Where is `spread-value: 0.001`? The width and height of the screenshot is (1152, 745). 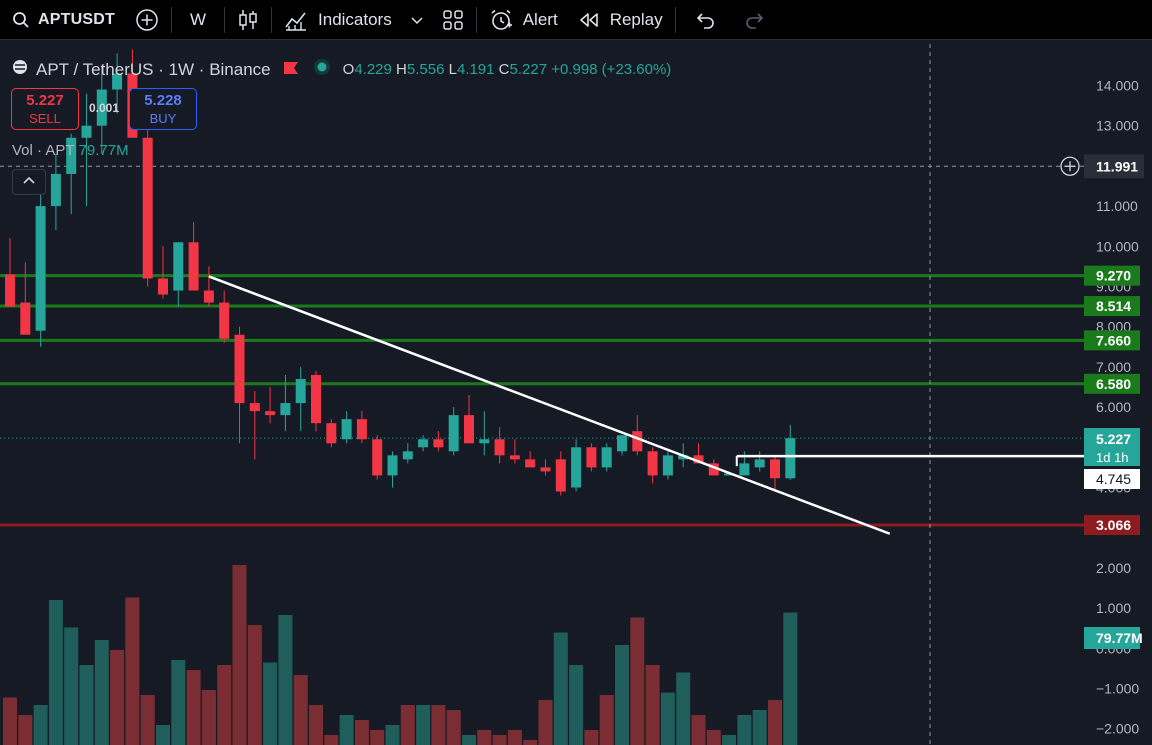 spread-value: 0.001 is located at coordinates (104, 108).